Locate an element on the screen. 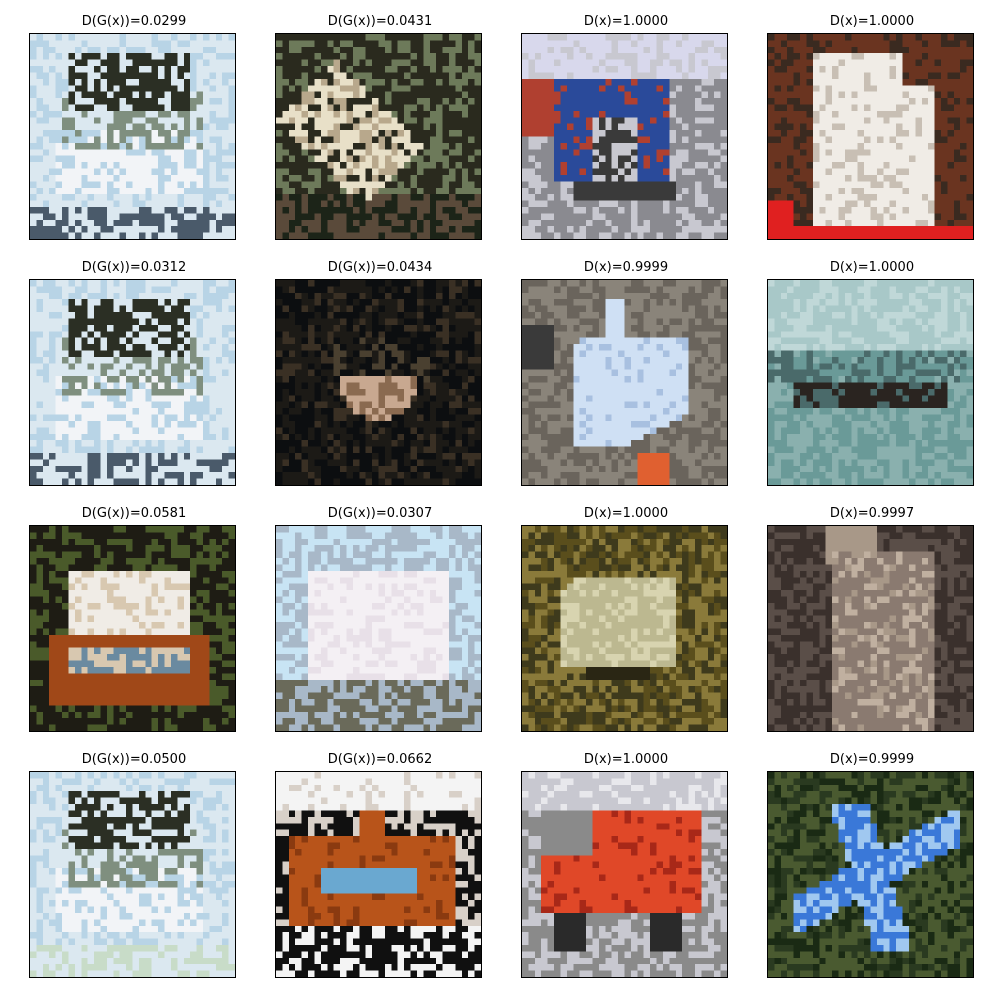 This screenshot has width=1000, height=1000. panel-title: D(G(x))=0.0434 is located at coordinates (380, 267).